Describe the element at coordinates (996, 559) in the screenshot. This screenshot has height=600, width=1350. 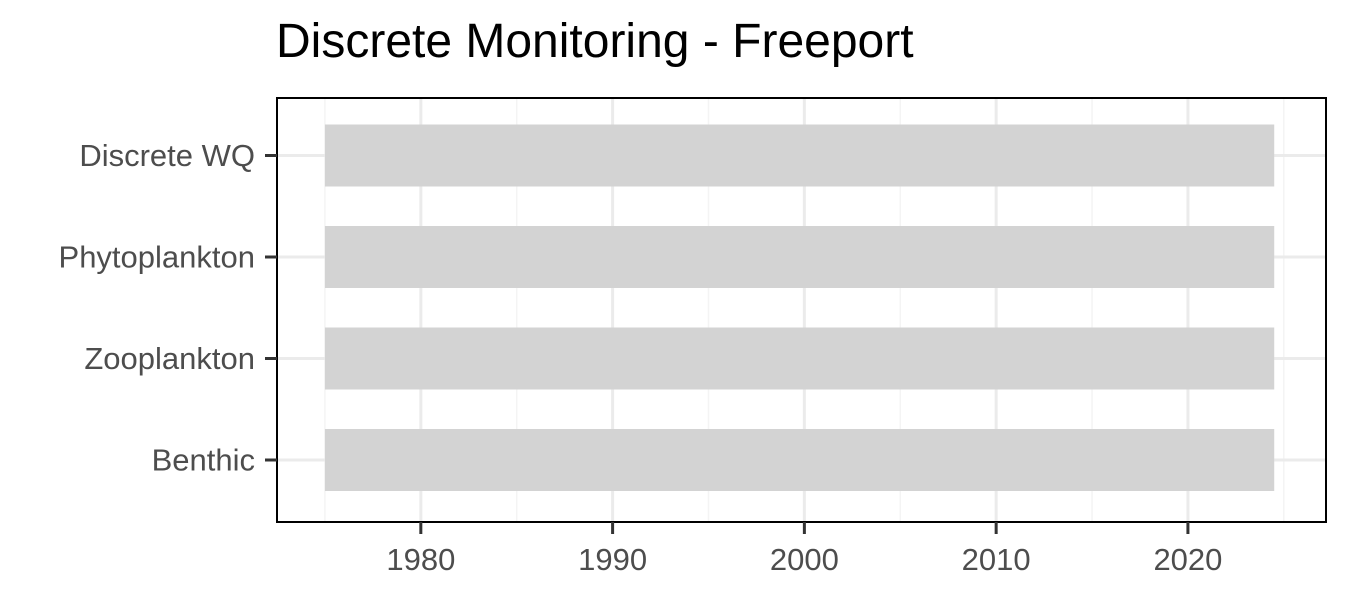
I see `x-tick-label: 2010` at that location.